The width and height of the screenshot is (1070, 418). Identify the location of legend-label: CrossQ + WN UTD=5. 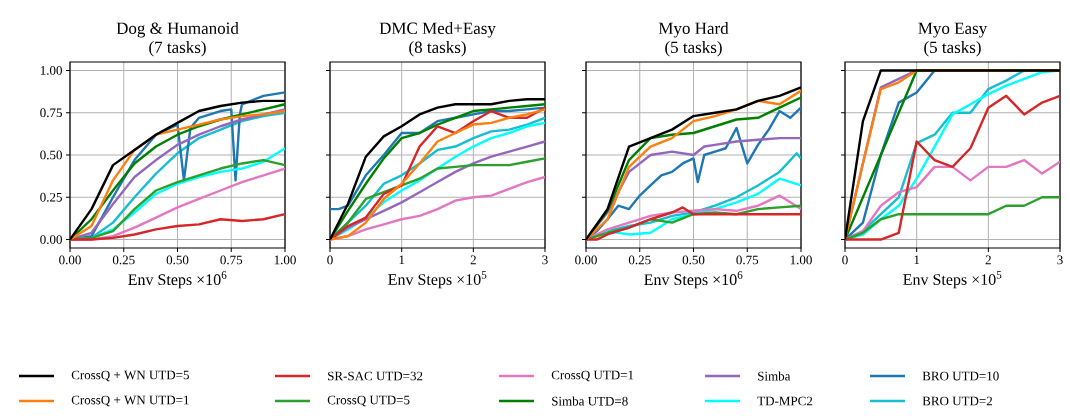
(130, 376).